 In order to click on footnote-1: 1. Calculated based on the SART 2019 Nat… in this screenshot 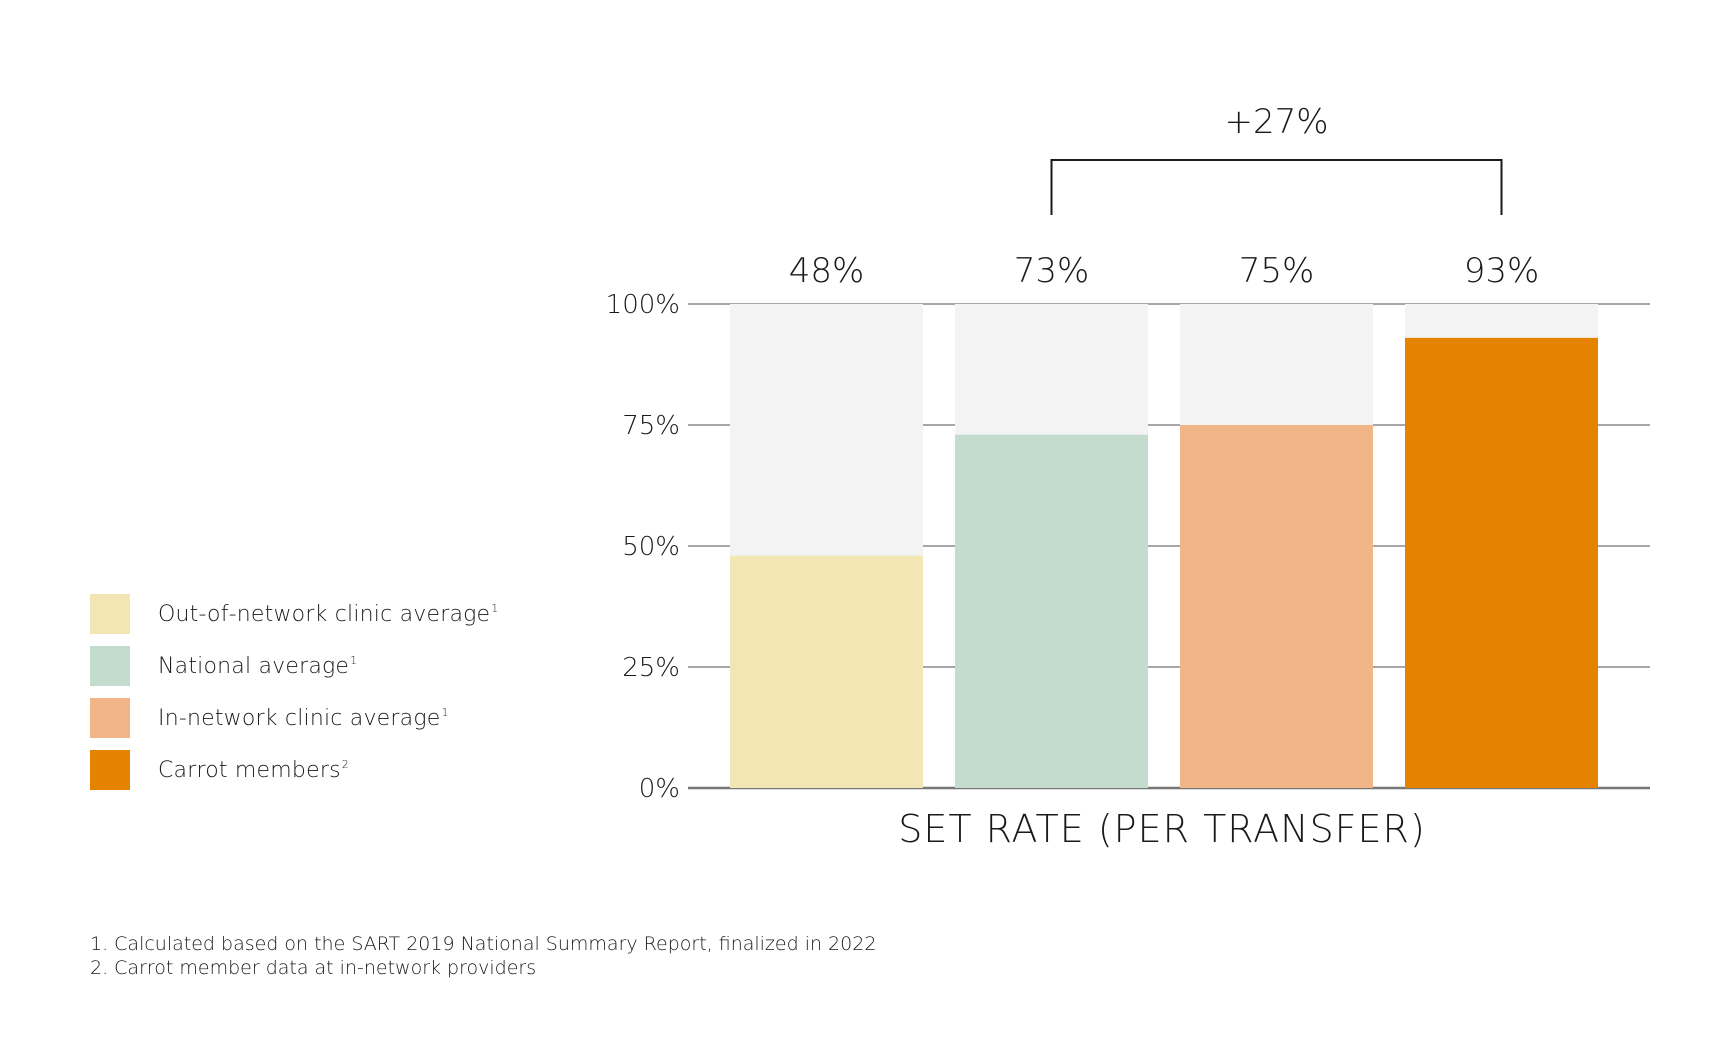, I will do `click(483, 944)`.